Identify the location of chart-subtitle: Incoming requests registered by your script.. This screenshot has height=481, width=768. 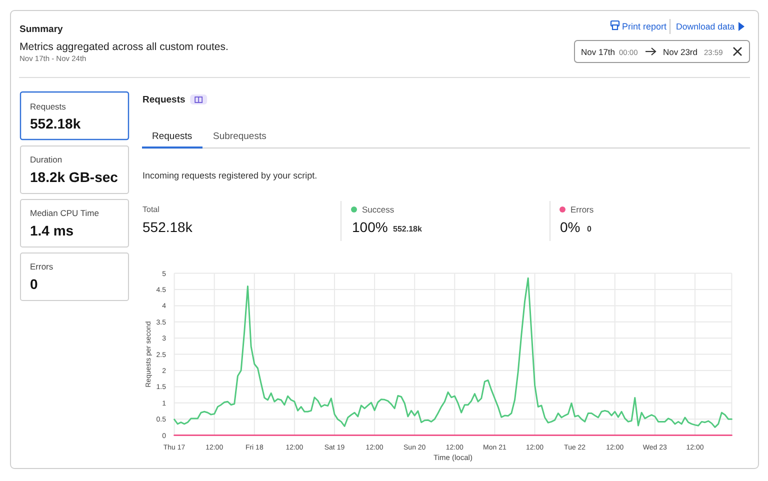
(230, 175).